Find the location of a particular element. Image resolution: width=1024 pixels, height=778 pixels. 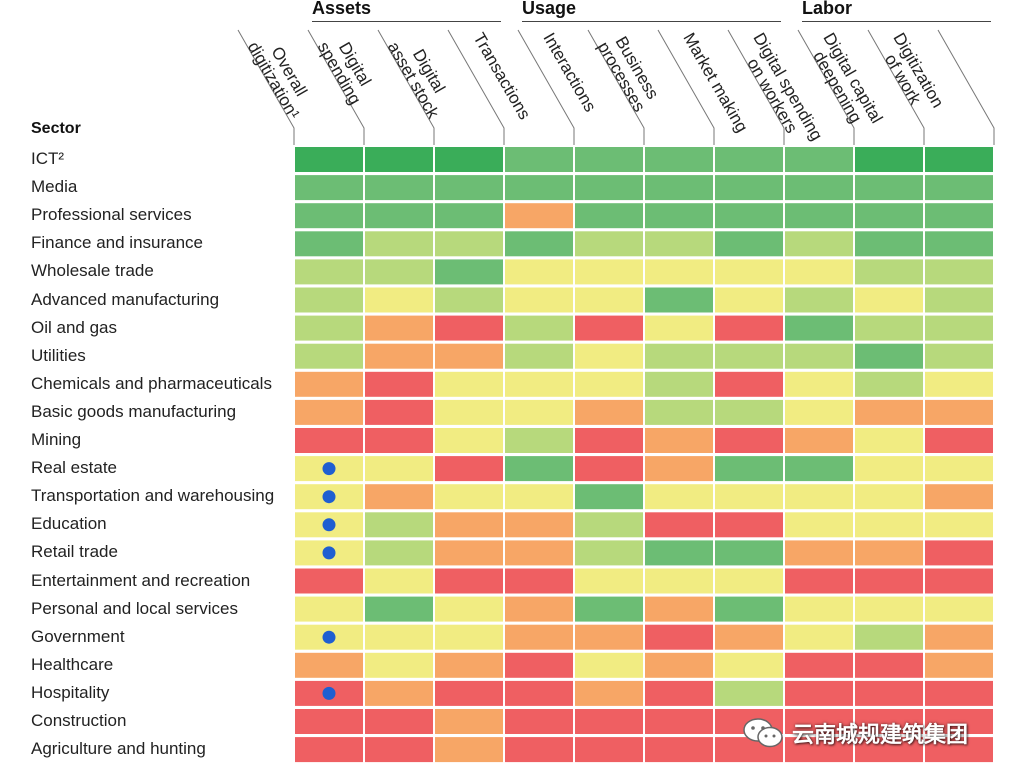

row-label: Agriculture and hunting is located at coordinates (118, 749).